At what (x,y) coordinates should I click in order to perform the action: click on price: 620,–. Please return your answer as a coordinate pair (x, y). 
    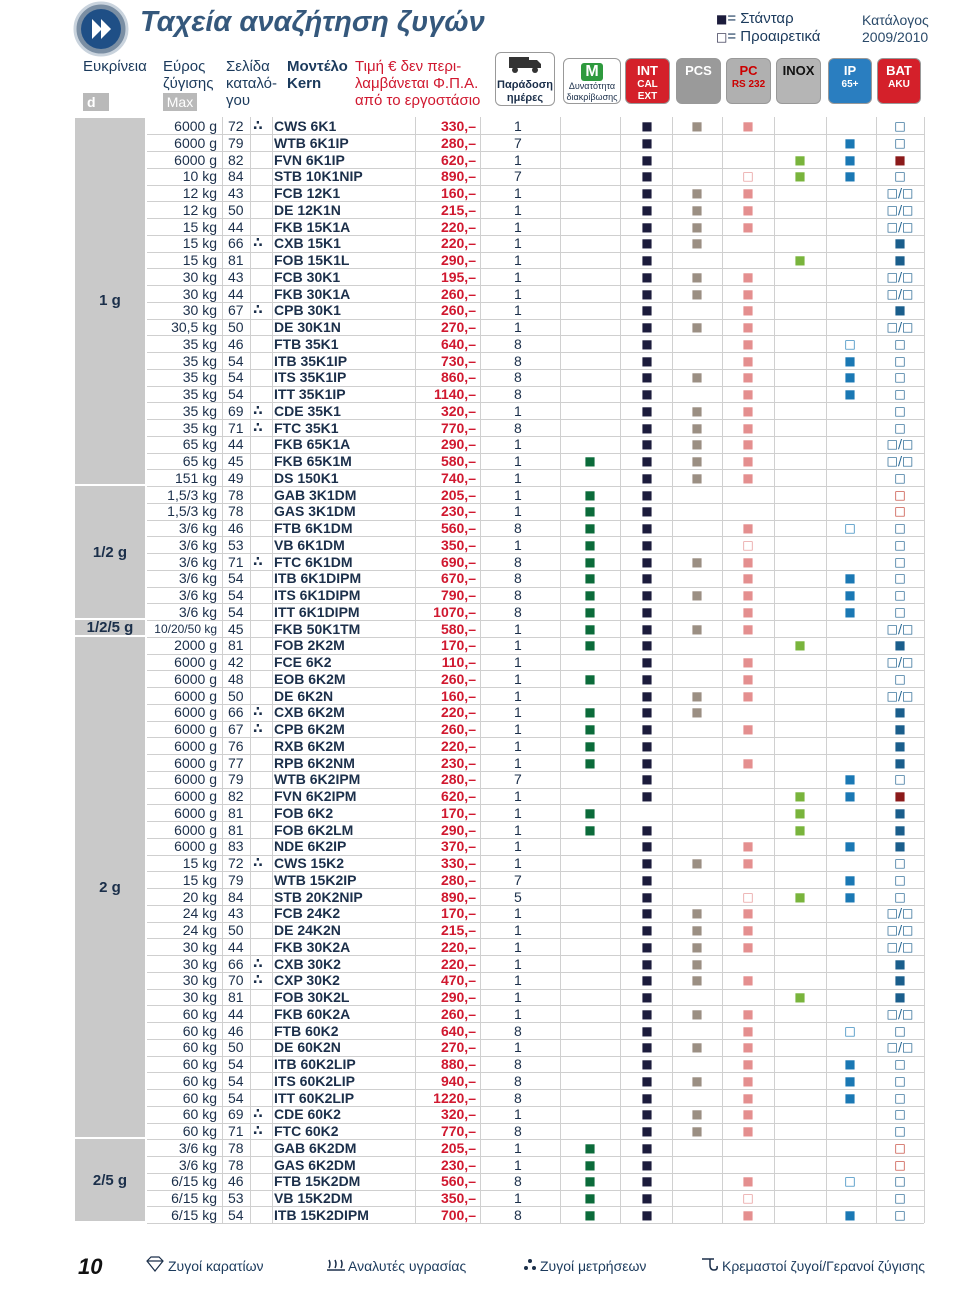
    Looking at the image, I should click on (458, 159).